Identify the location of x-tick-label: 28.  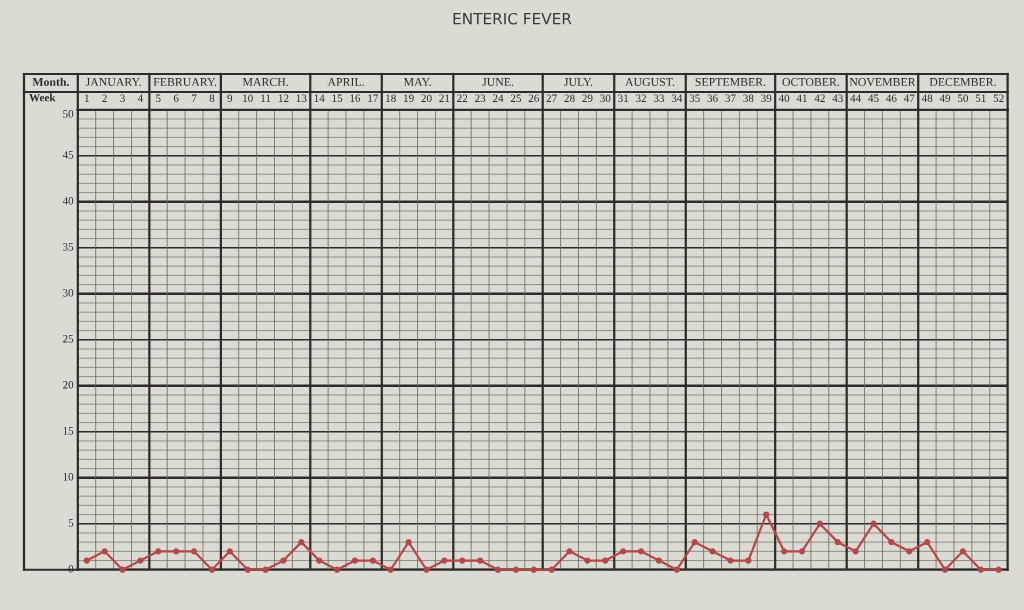
(569, 98).